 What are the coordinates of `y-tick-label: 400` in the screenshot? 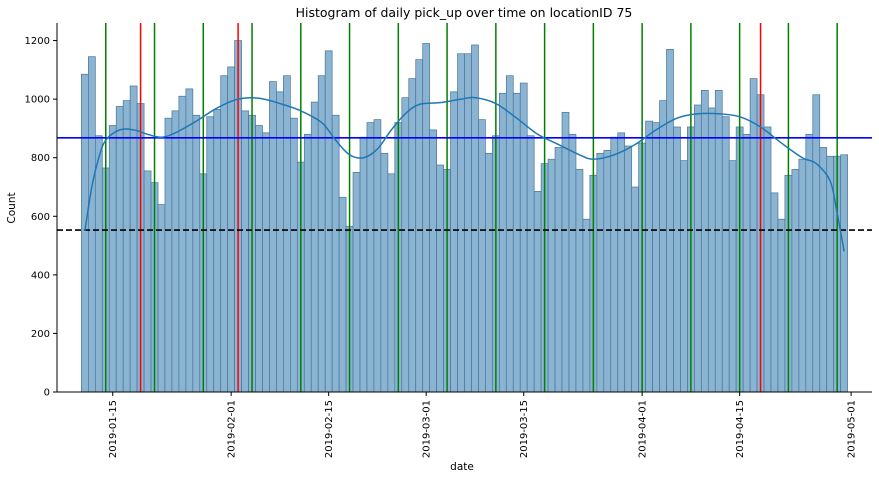 It's located at (40, 275).